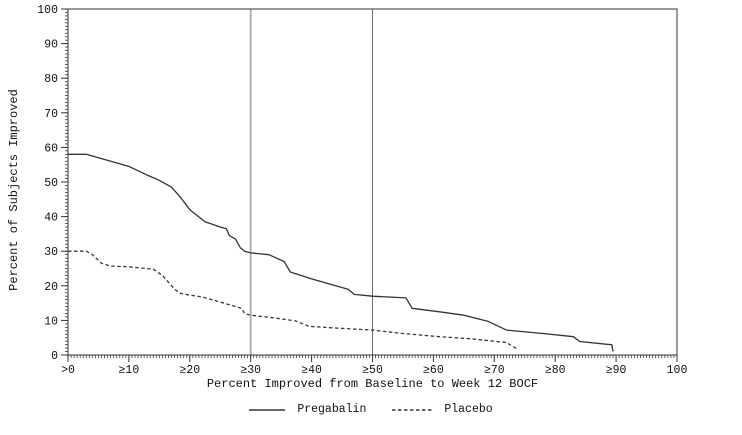 The width and height of the screenshot is (742, 435). I want to click on y-tick-label: 20, so click(51, 287).